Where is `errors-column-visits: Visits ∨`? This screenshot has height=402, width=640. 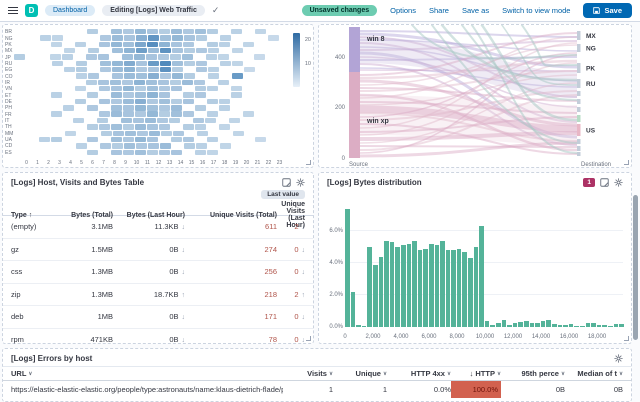
errors-column-visits: Visits ∨ is located at coordinates (320, 373).